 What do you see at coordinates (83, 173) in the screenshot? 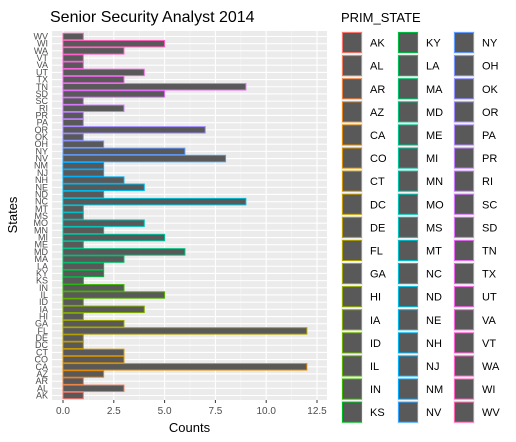
I see `bar-nj` at bounding box center [83, 173].